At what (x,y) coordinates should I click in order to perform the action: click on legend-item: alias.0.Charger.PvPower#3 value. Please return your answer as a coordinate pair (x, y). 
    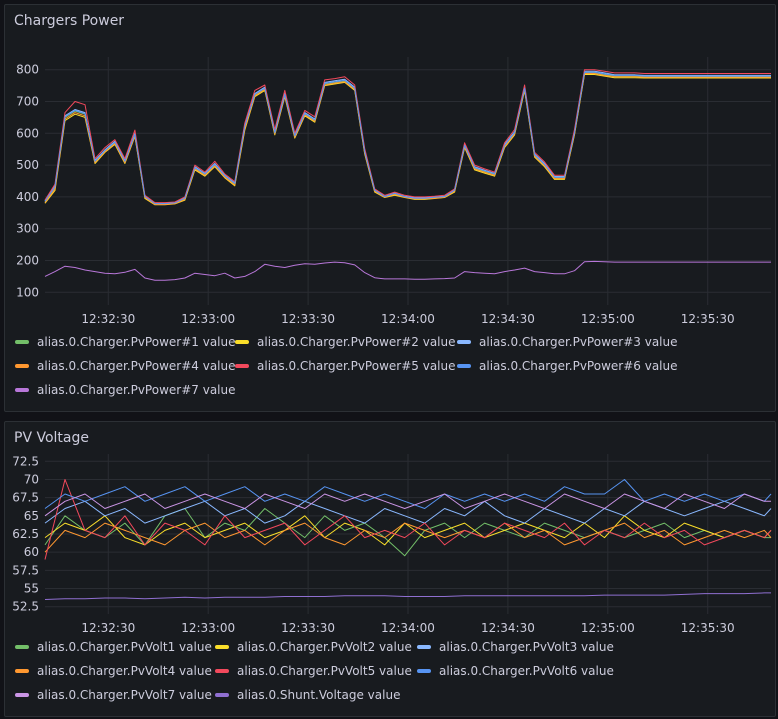
    Looking at the image, I should click on (567, 342).